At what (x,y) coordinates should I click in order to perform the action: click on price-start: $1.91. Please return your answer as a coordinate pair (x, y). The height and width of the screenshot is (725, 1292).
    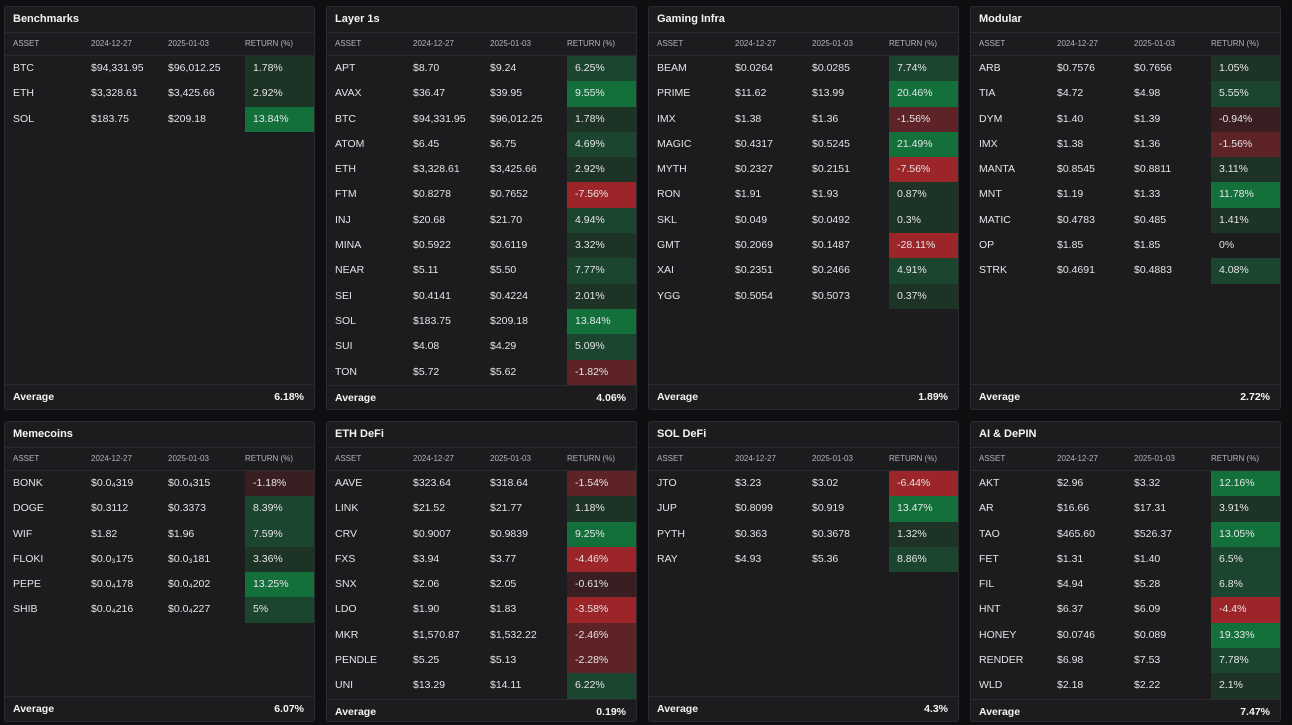
    Looking at the image, I should click on (748, 194).